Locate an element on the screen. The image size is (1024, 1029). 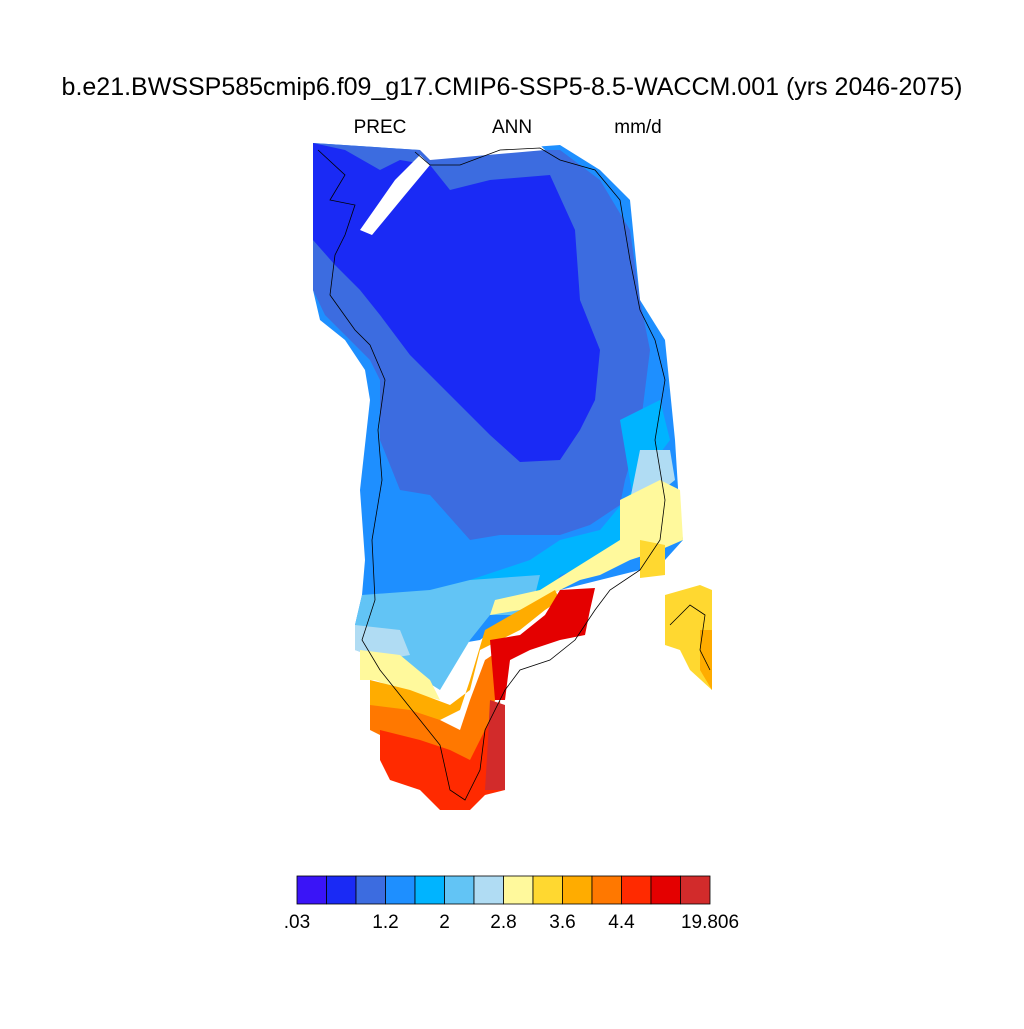
colorbar-label: 3.6 is located at coordinates (562, 922).